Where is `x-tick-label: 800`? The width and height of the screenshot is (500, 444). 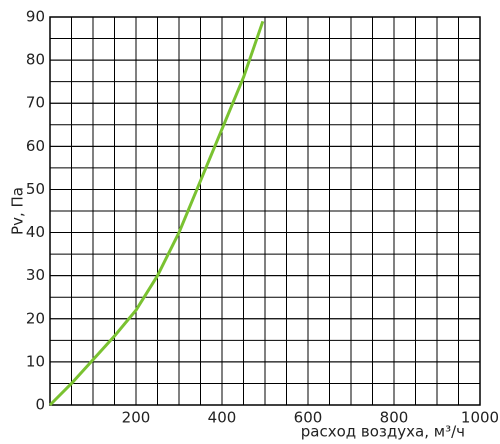
x-tick-label: 800 is located at coordinates (394, 418).